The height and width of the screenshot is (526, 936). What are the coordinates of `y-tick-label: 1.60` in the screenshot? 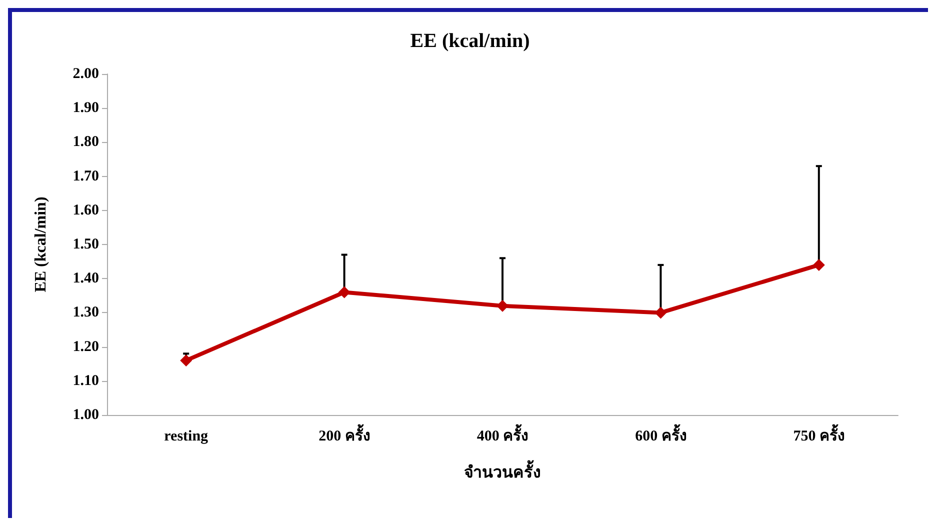 It's located at (85, 210).